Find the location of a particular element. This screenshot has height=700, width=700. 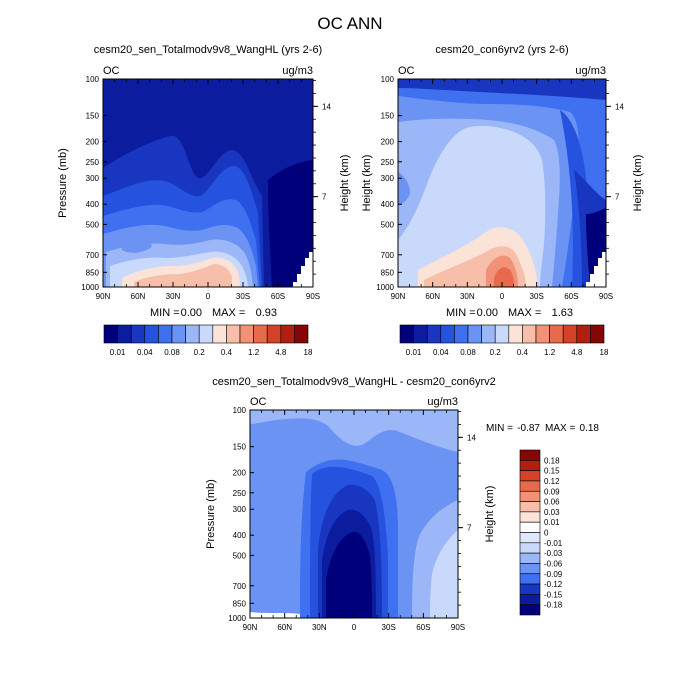

colorbar-label: 0.04 is located at coordinates (441, 352).